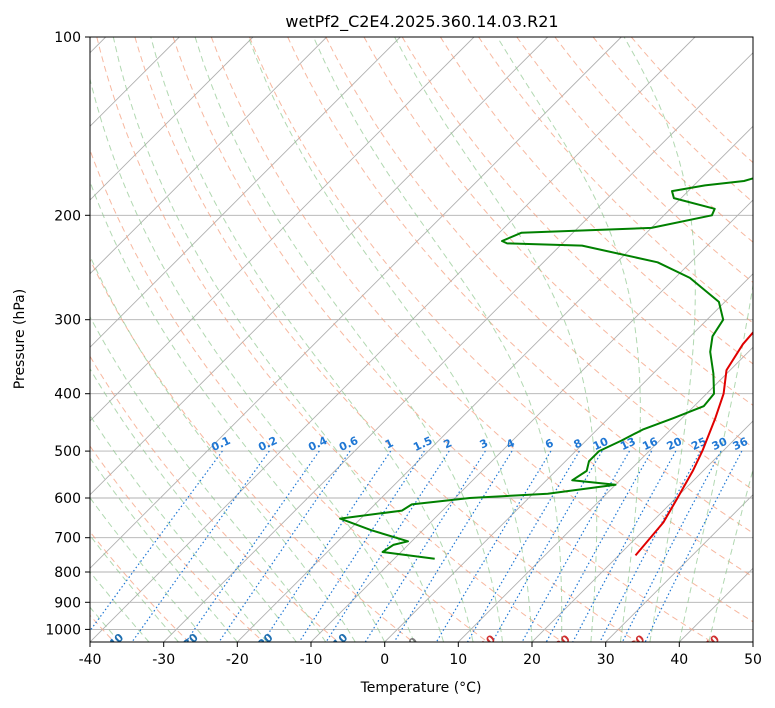 The width and height of the screenshot is (775, 708). What do you see at coordinates (413, 642) in the screenshot?
I see `dry-adiabat-label: 0` at bounding box center [413, 642].